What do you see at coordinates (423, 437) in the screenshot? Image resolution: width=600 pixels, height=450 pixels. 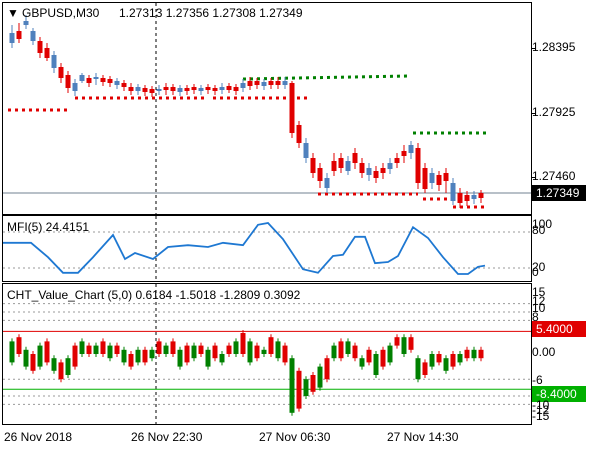 I see `time-label-4: 27 Nov 14:30` at bounding box center [423, 437].